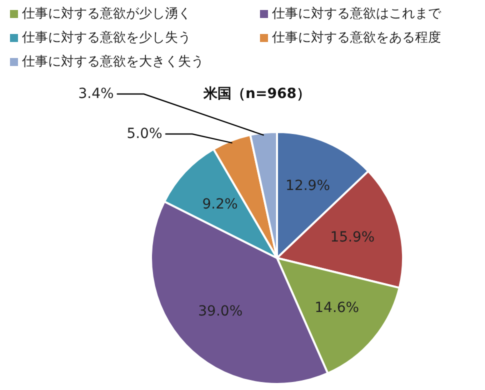  What do you see at coordinates (112, 62) in the screenshot?
I see `legend-label: 仕事に対する意欲を大きく失う` at bounding box center [112, 62].